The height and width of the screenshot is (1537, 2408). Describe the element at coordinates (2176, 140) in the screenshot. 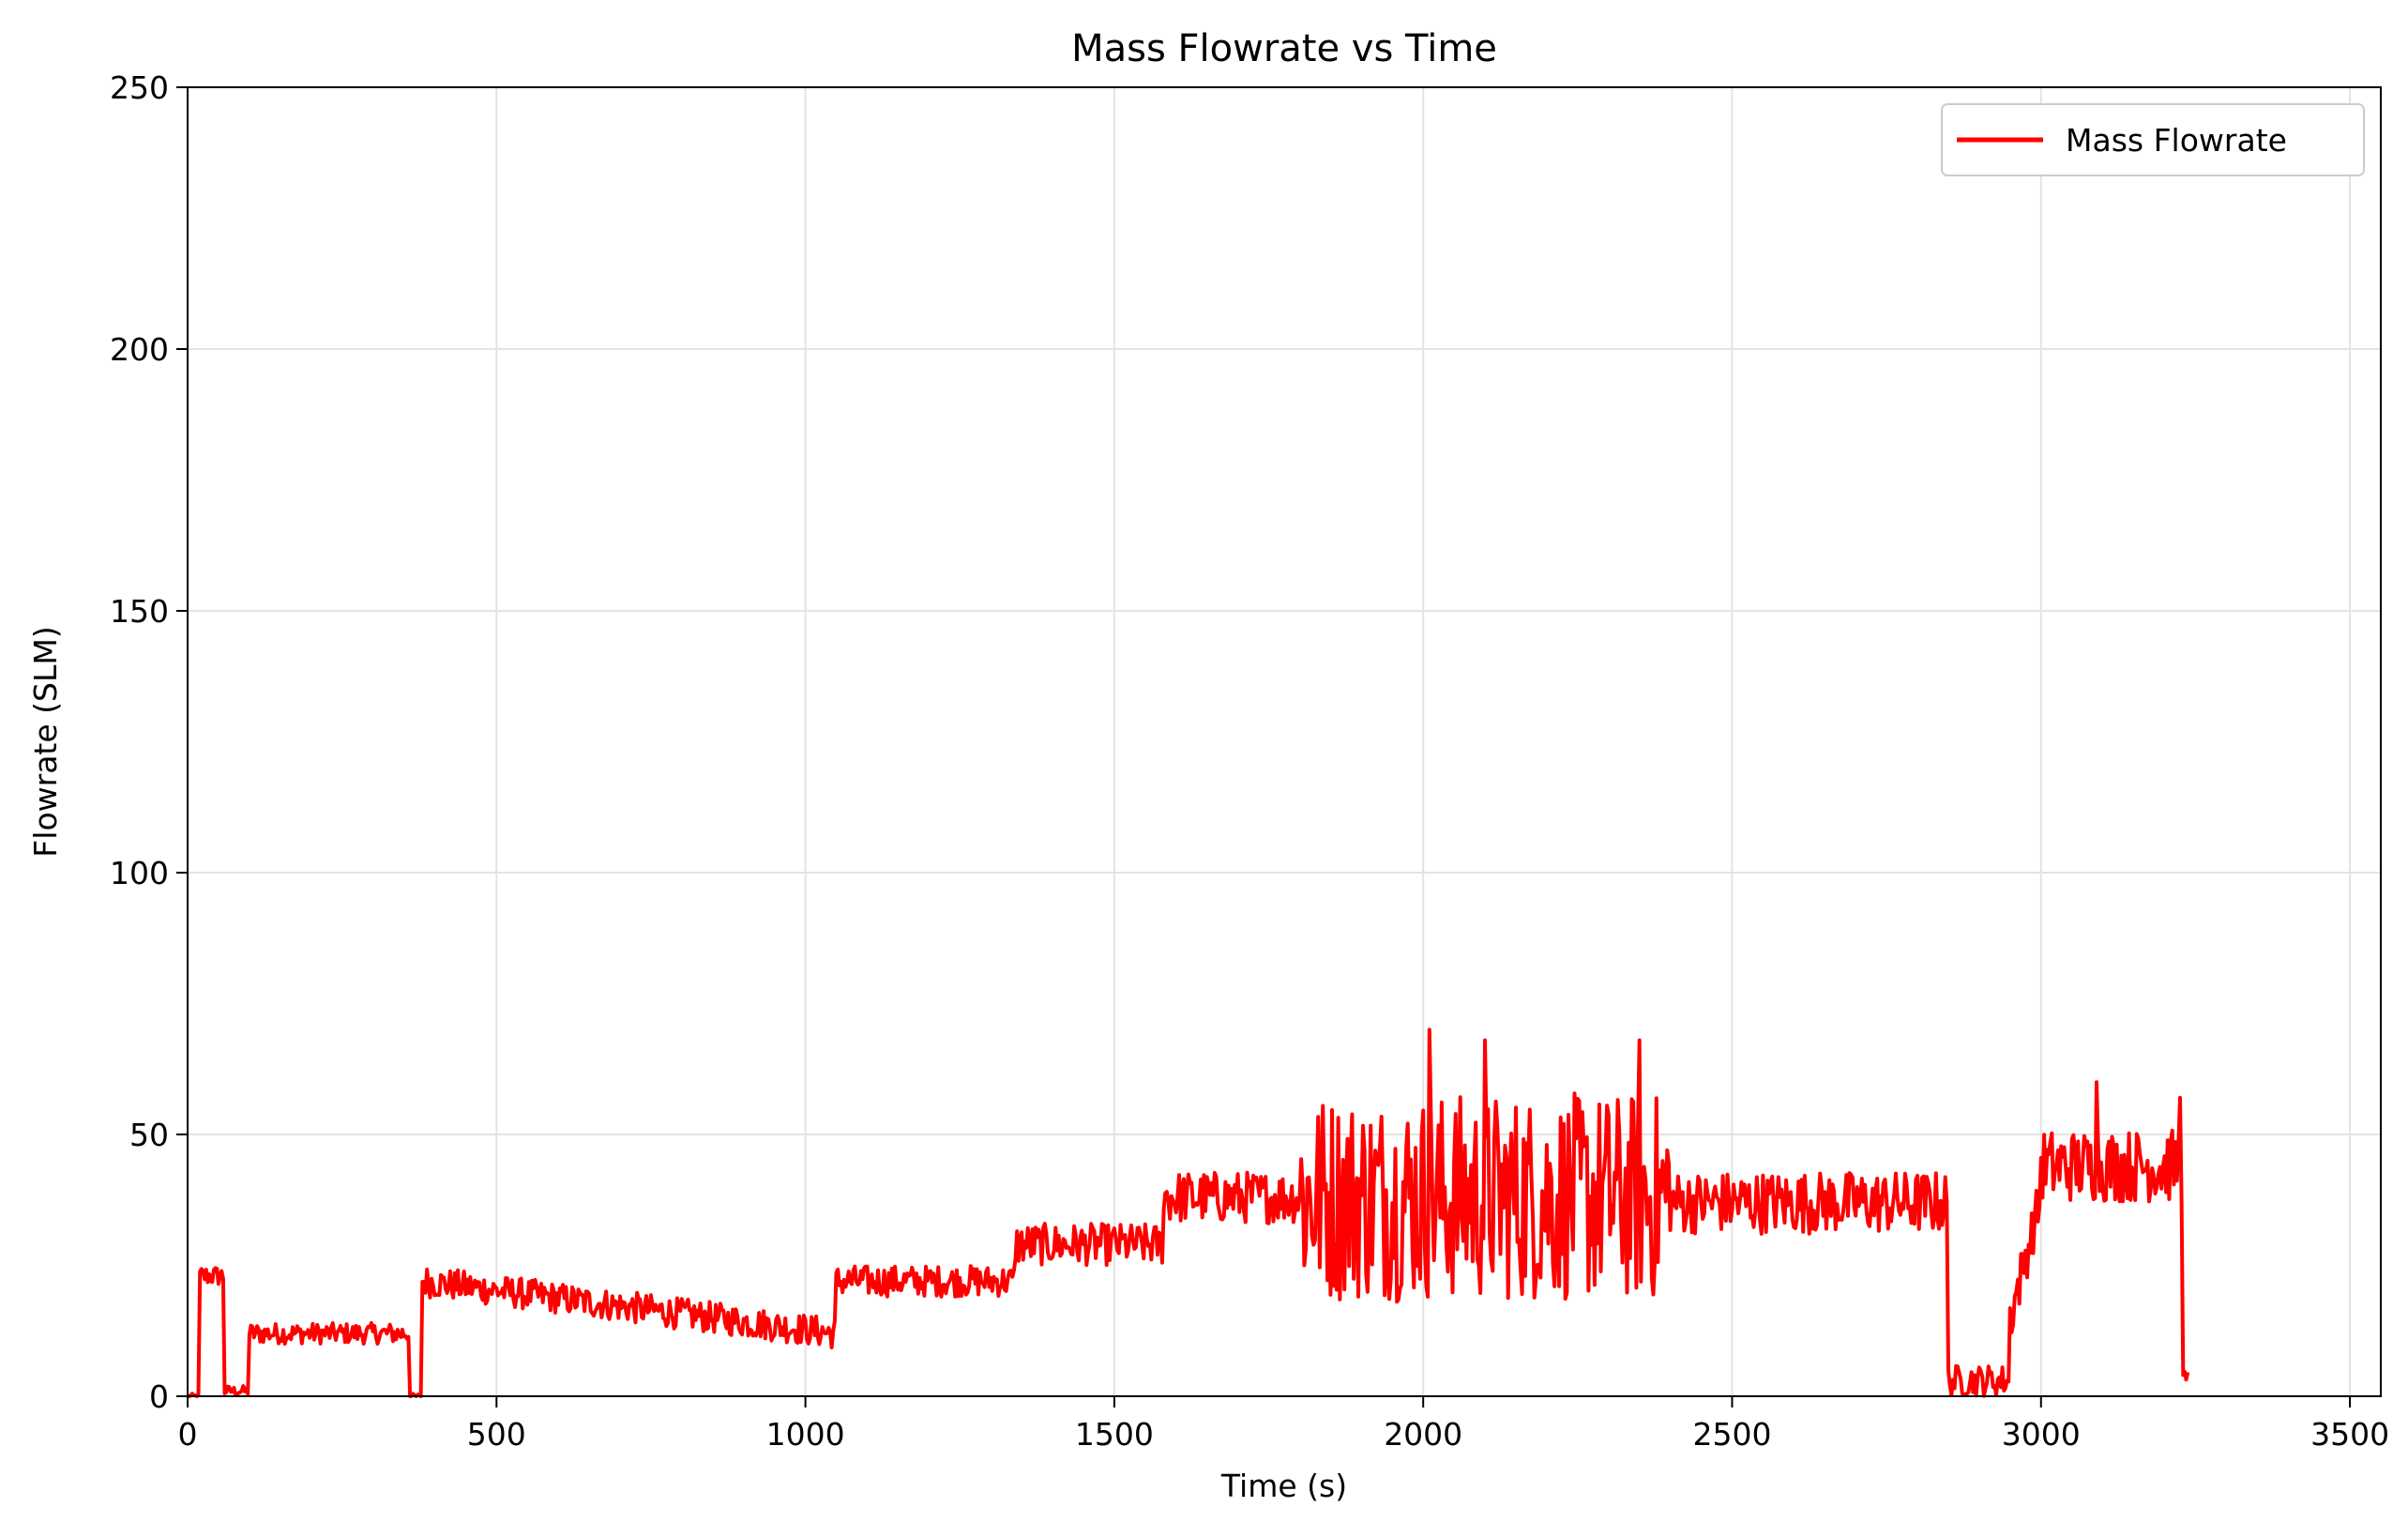

I see `legend-label: Mass Flowrate` at that location.